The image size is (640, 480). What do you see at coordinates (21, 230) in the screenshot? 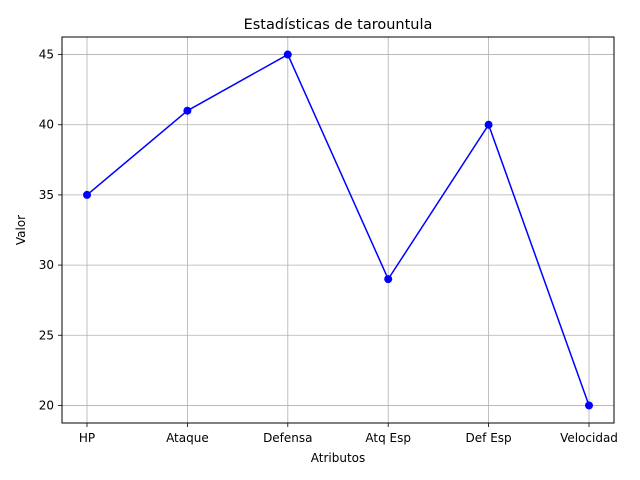
I see `y-axis-title: Valor` at bounding box center [21, 230].